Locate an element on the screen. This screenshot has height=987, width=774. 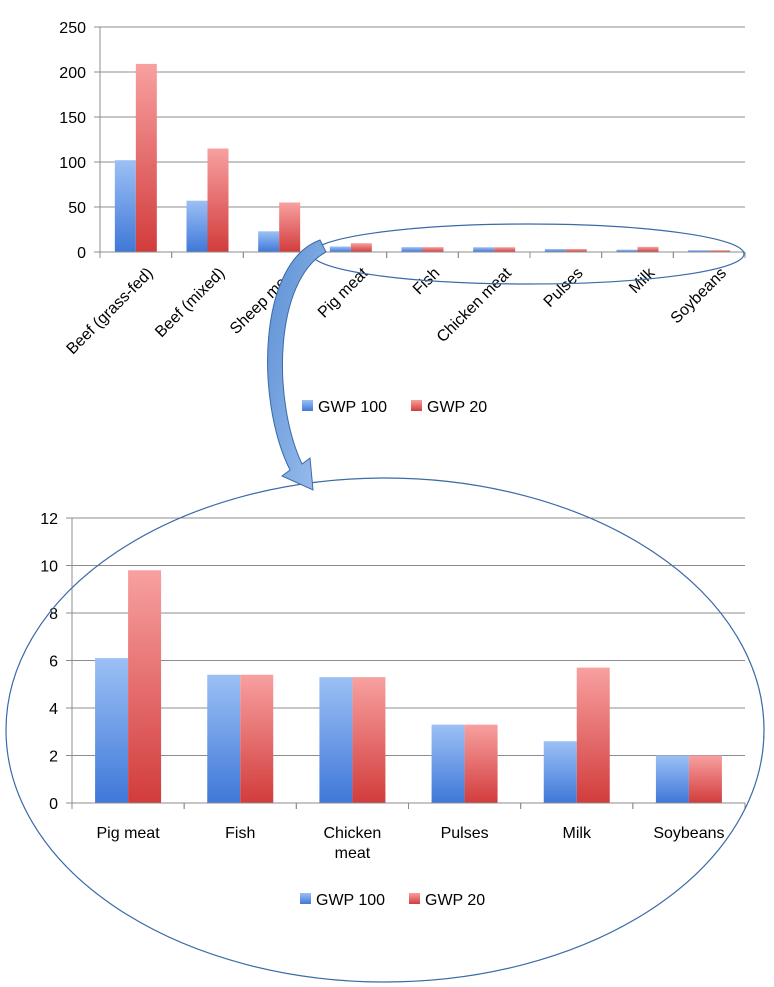
y-tick-label: 4 is located at coordinates (53, 709).